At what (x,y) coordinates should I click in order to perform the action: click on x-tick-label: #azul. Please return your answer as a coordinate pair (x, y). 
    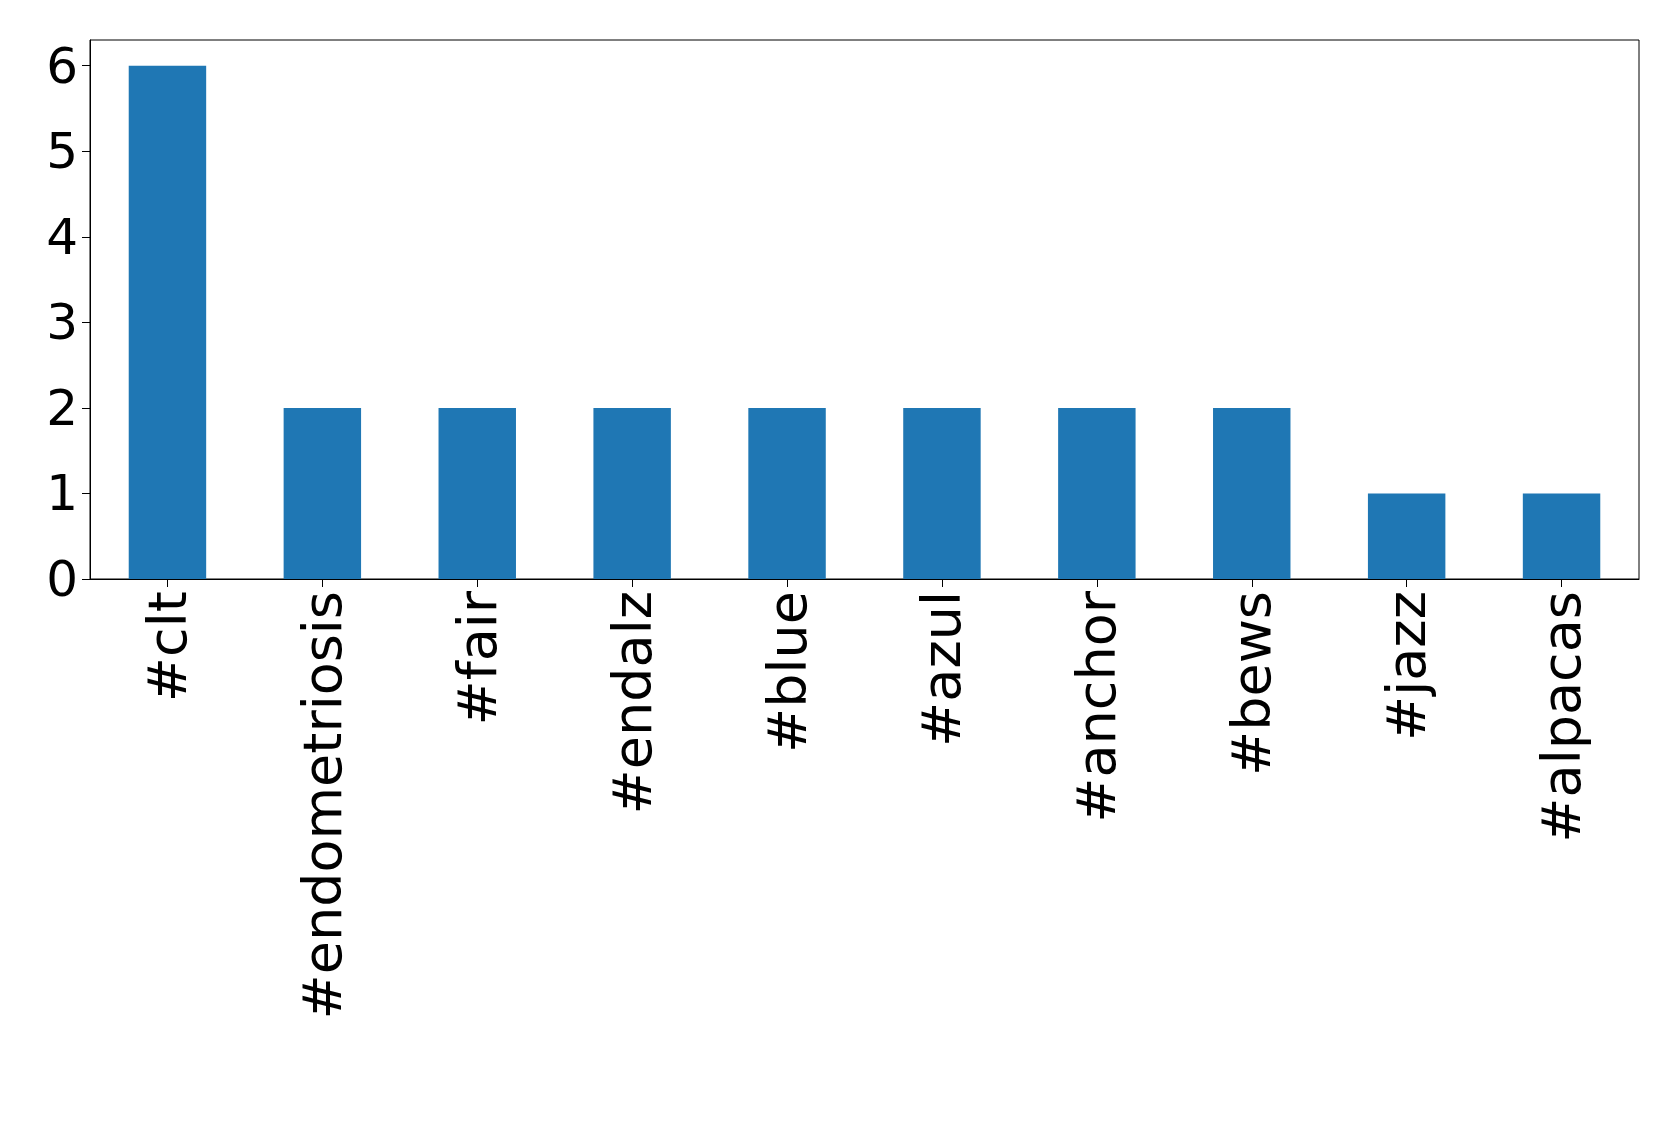
    Looking at the image, I should click on (942, 669).